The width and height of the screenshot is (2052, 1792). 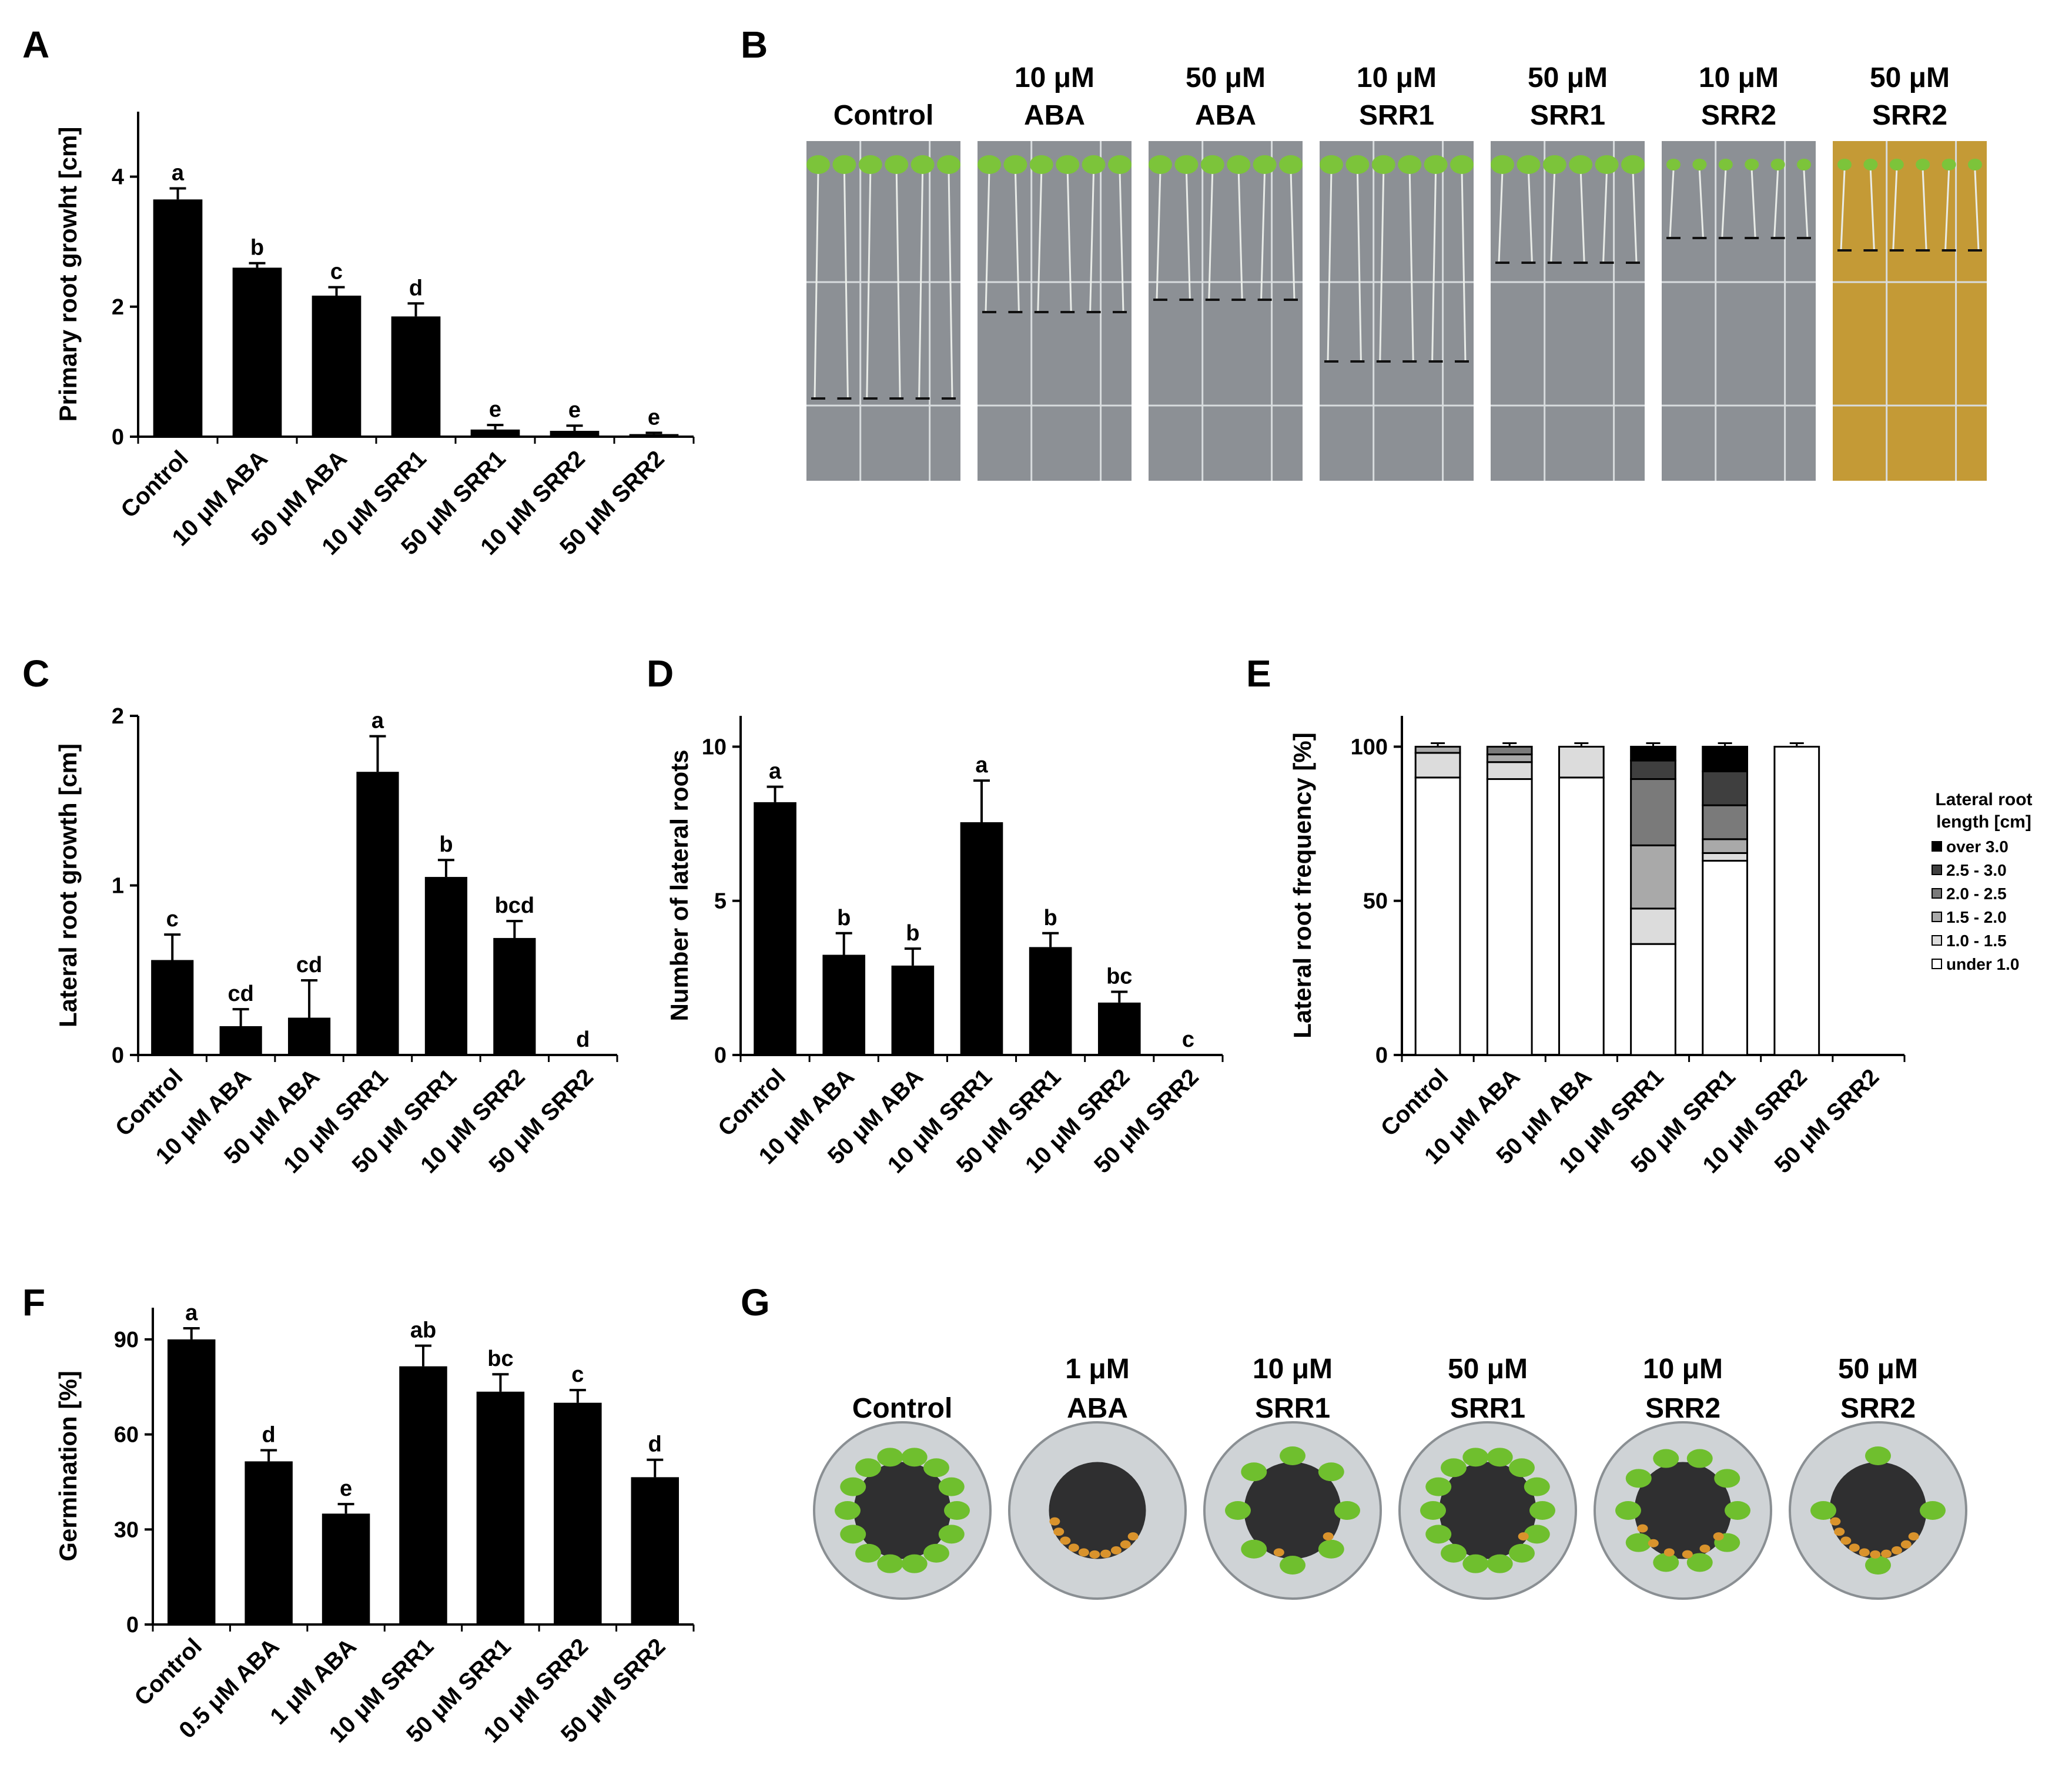 I want to click on well-label-line2: SRR2, so click(x=1878, y=1409).